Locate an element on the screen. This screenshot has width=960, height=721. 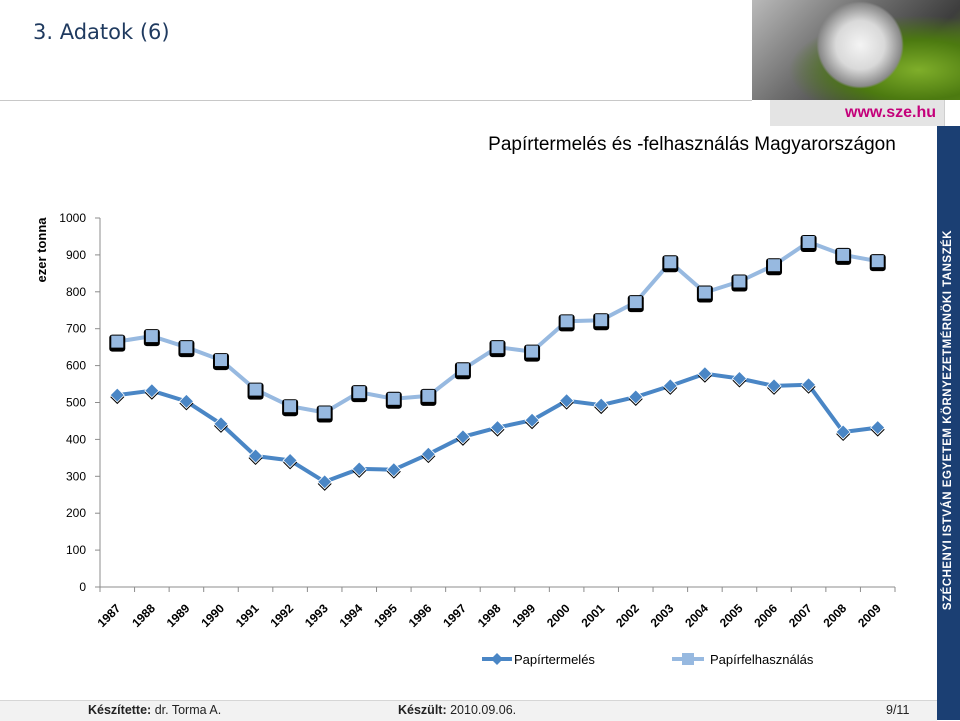
x-tick-label: 2008 is located at coordinates (834, 615).